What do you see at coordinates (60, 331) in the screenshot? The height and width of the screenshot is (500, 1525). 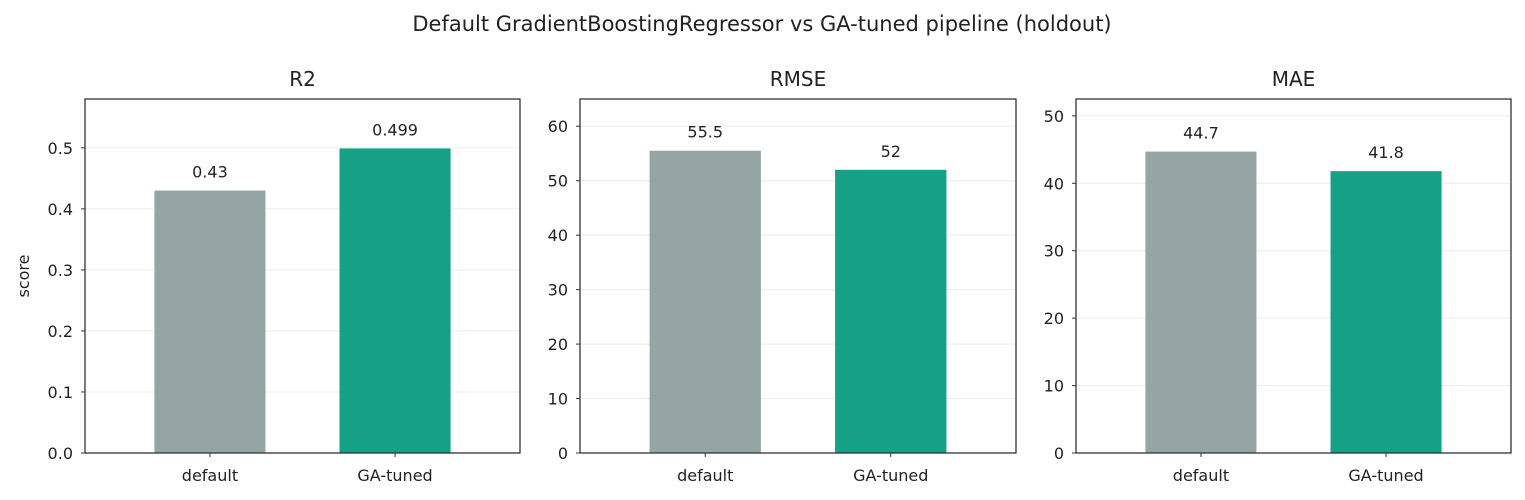 I see `y-tick-label: 0.2` at bounding box center [60, 331].